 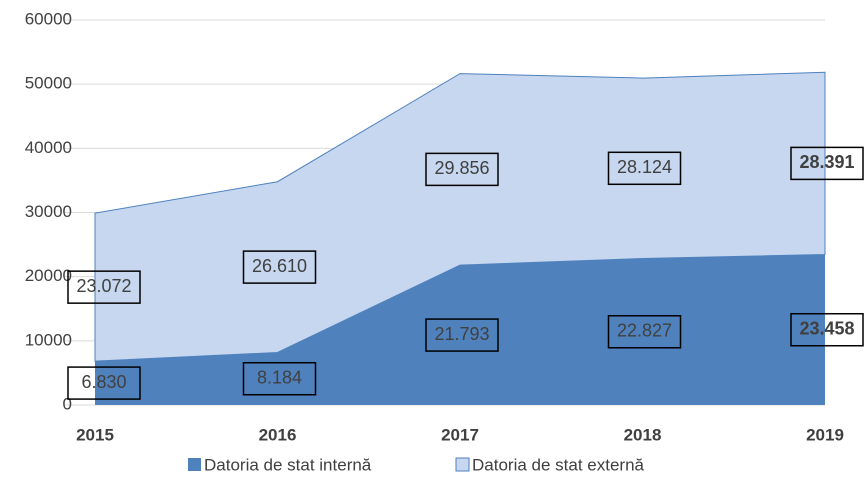 I want to click on data-label: 29.856, so click(x=461, y=168).